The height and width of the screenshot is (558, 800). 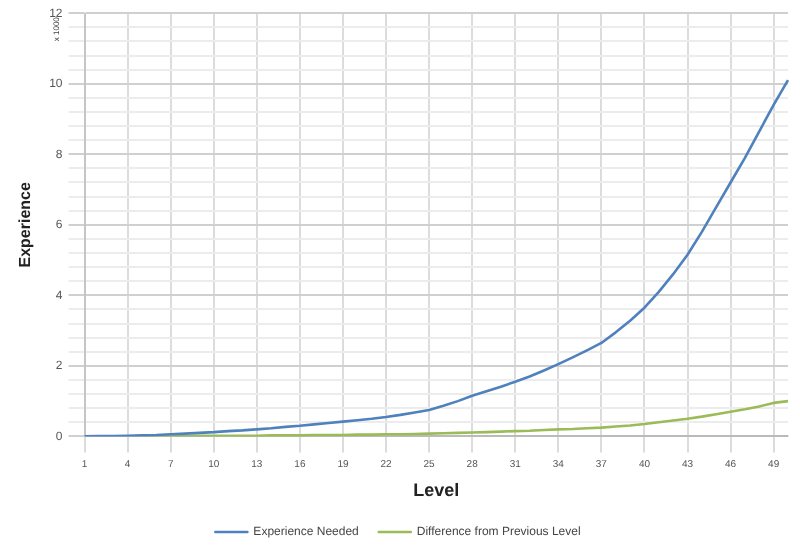 What do you see at coordinates (436, 490) in the screenshot?
I see `x-axis-title: Level` at bounding box center [436, 490].